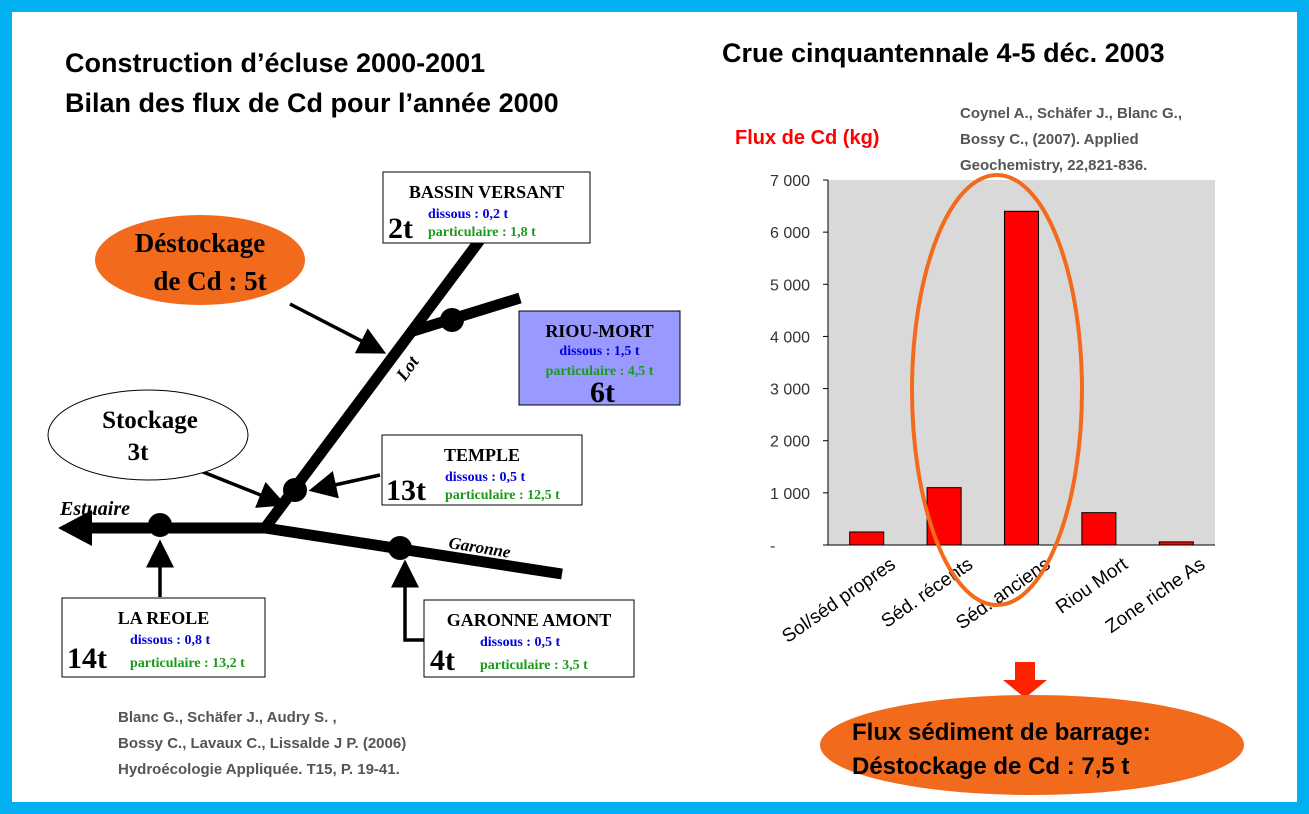 This screenshot has height=814, width=1309. What do you see at coordinates (1049, 139) in the screenshot?
I see `citation: Bossy C., (2007). Applied` at bounding box center [1049, 139].